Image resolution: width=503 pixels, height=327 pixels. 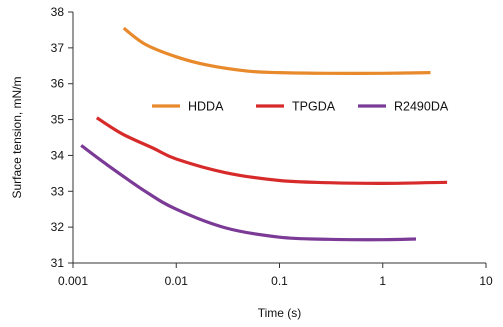 What do you see at coordinates (177, 281) in the screenshot?
I see `x-tick-label: 0.01` at bounding box center [177, 281].